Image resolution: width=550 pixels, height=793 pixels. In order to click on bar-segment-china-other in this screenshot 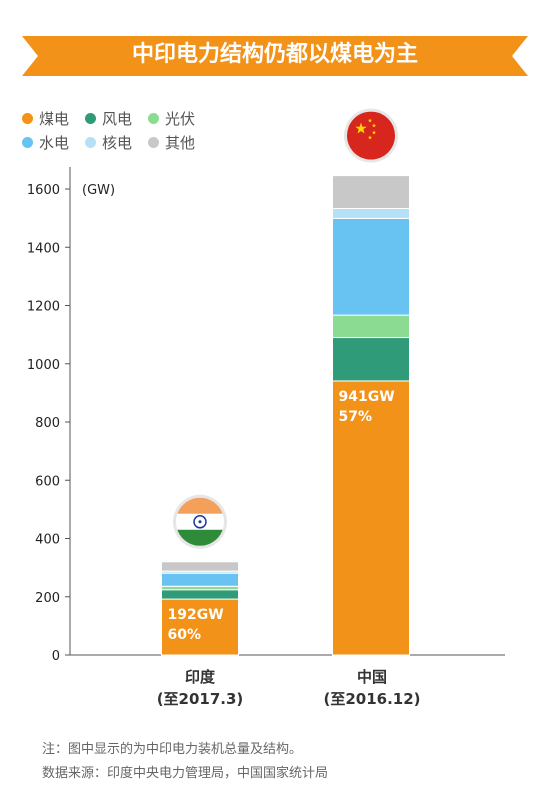, I will do `click(371, 192)`.